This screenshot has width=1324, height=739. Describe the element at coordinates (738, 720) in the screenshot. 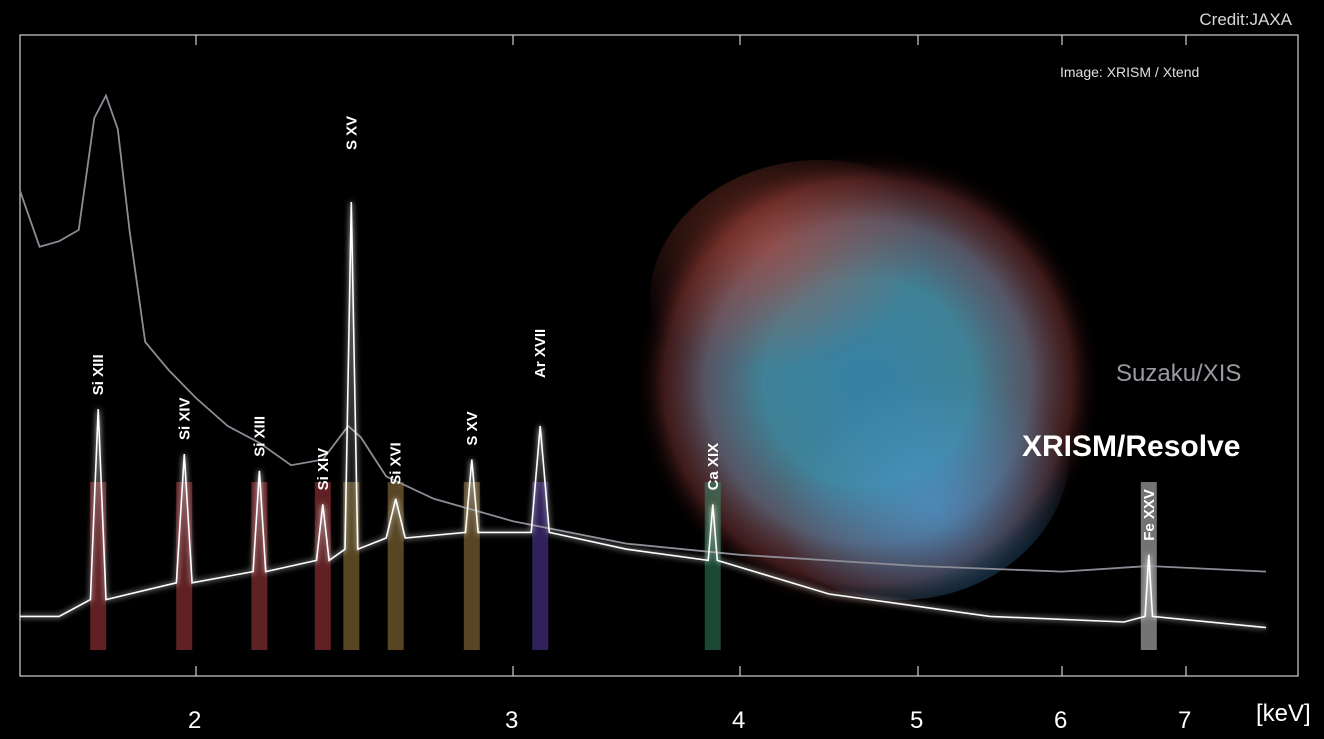

I see `x-tick-label: 4` at that location.